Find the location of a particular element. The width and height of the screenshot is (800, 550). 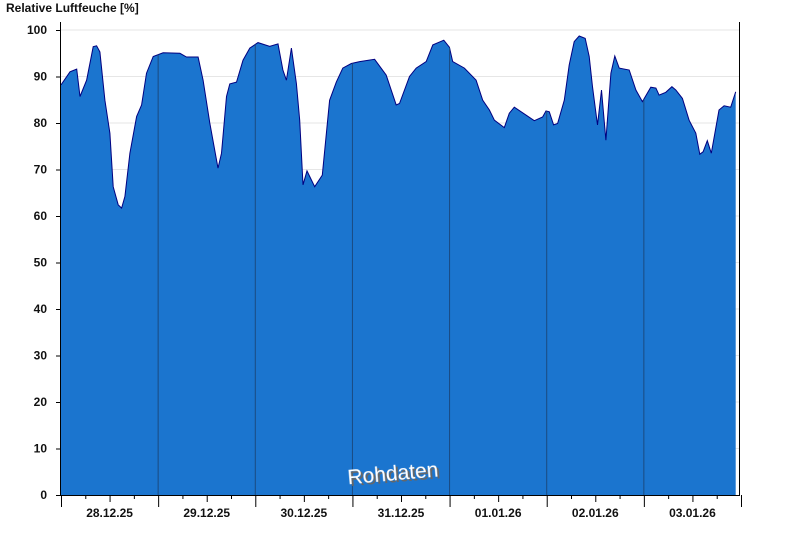

y-tick-label: 30 is located at coordinates (41, 356).